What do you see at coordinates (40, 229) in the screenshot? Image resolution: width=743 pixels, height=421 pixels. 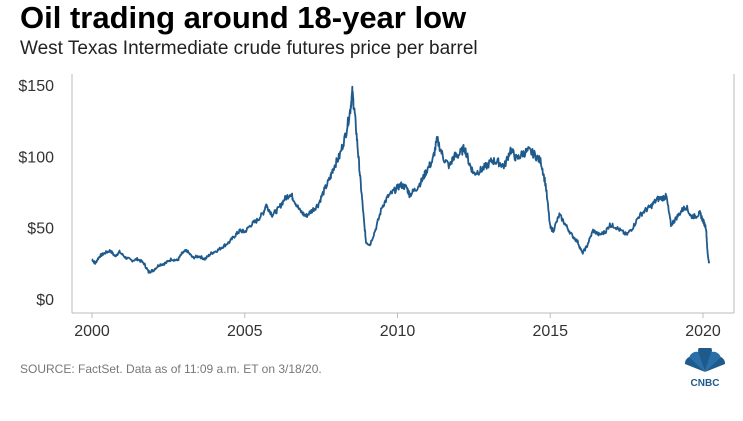 I see `y-tick-label: $50` at bounding box center [40, 229].